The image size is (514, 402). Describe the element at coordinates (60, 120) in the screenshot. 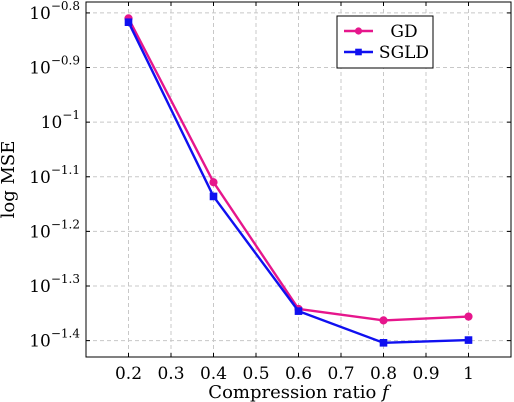

I see `y-tick-label: 10−1` at that location.